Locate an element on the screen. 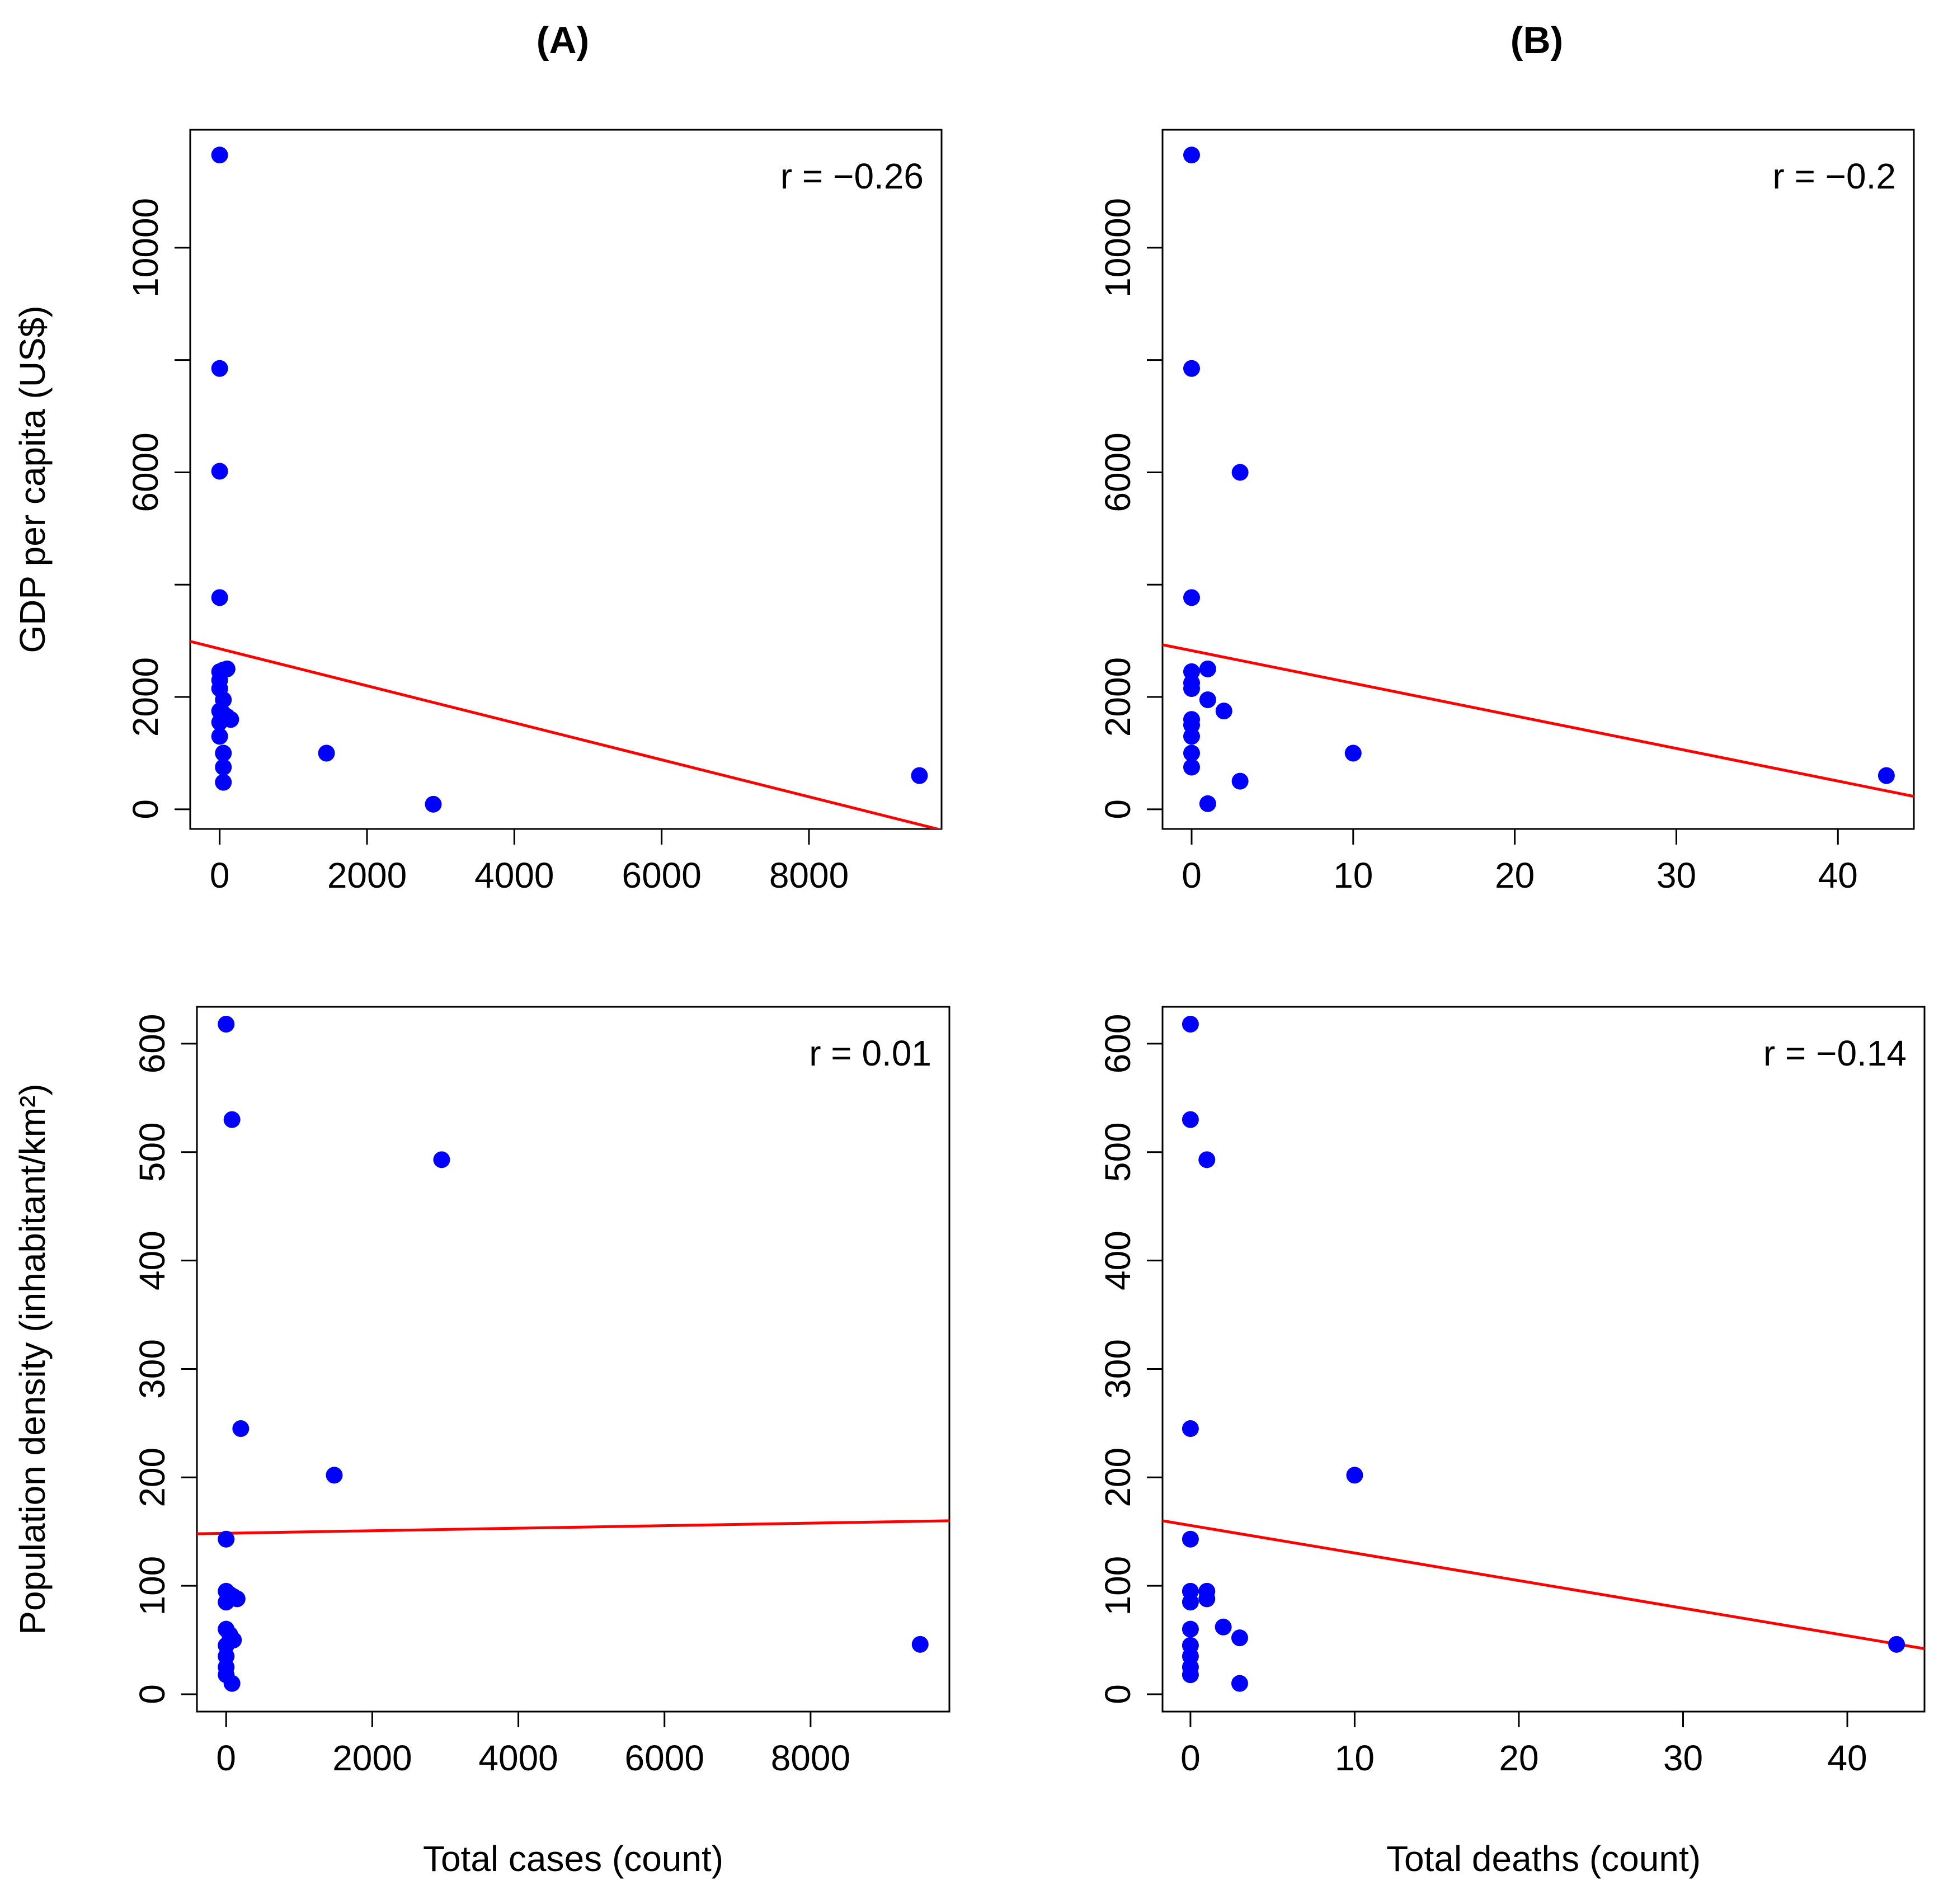 The width and height of the screenshot is (1934, 1904). y-tick-label: 2000 is located at coordinates (1118, 697).